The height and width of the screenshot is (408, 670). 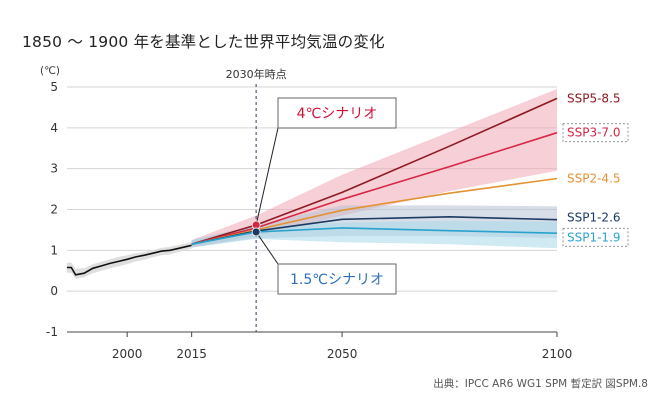 I want to click on series-label-ssp5-8-5: SSP5-8.5, so click(x=594, y=98).